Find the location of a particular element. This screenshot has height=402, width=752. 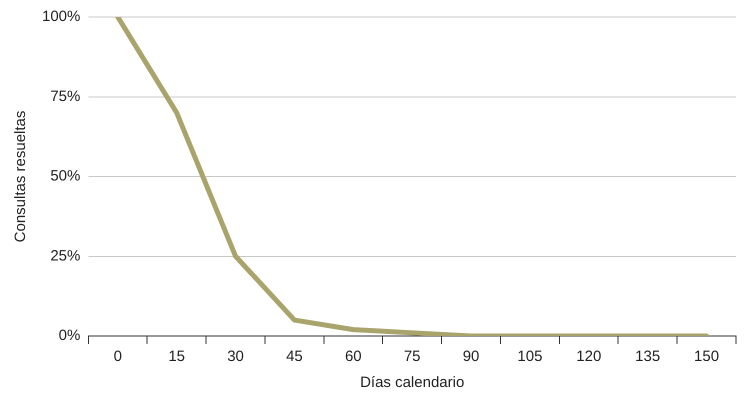

y-tick-label: 100% is located at coordinates (61, 17).